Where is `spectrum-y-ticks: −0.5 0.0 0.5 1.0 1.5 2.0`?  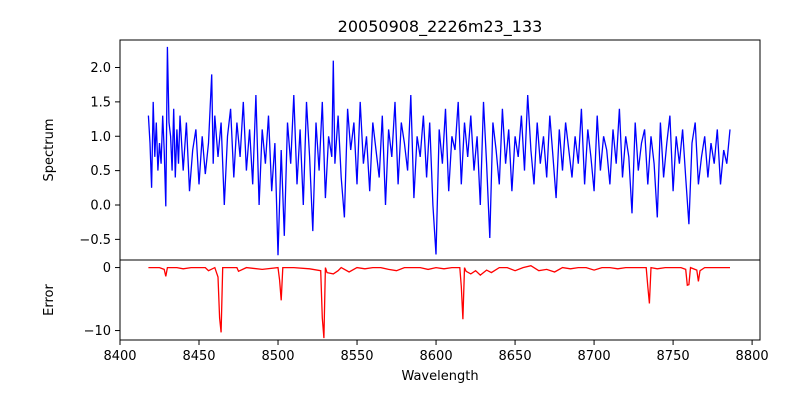 spectrum-y-ticks: −0.5 0.0 0.5 1.0 1.5 2.0 is located at coordinates (99, 154).